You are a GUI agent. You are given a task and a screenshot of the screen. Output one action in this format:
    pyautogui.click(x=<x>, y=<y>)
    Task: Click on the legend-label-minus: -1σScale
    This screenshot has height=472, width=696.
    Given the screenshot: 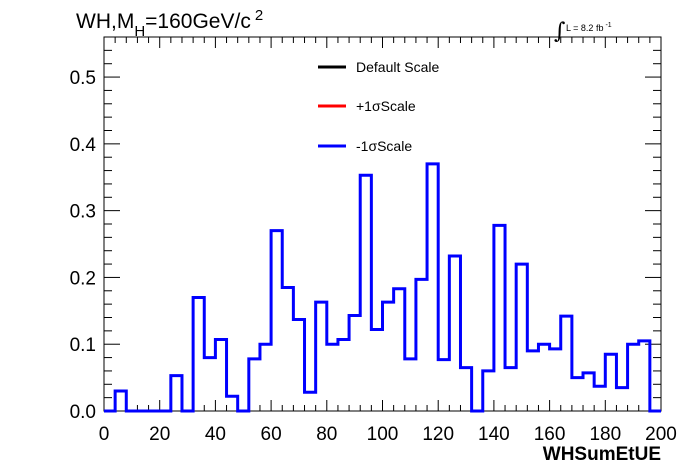 What is the action you would take?
    pyautogui.click(x=384, y=146)
    